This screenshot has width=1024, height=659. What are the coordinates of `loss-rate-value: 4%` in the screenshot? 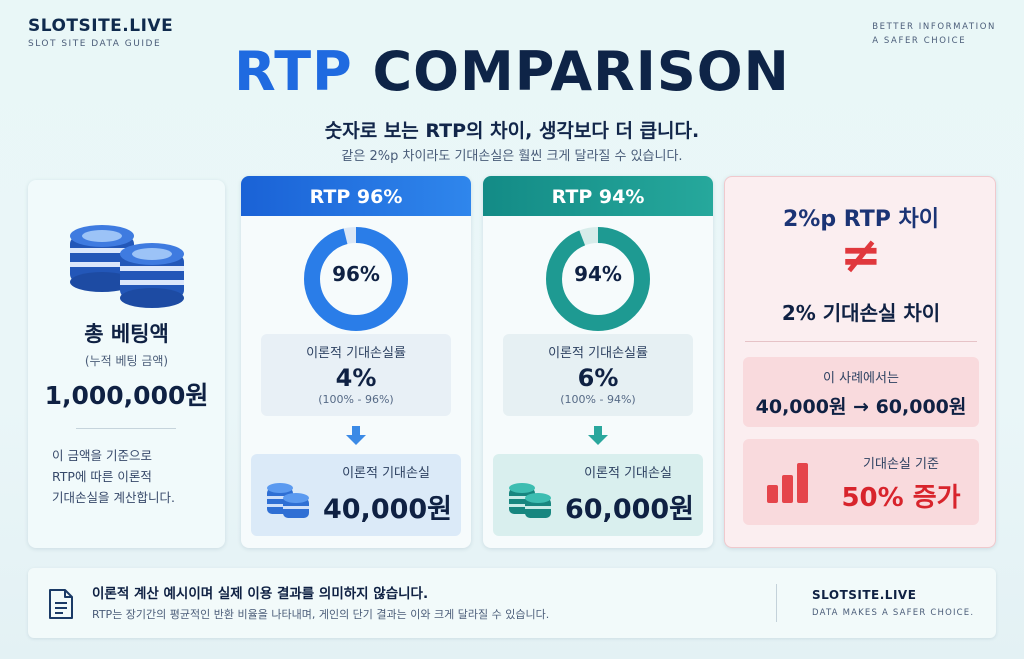 It's located at (356, 378).